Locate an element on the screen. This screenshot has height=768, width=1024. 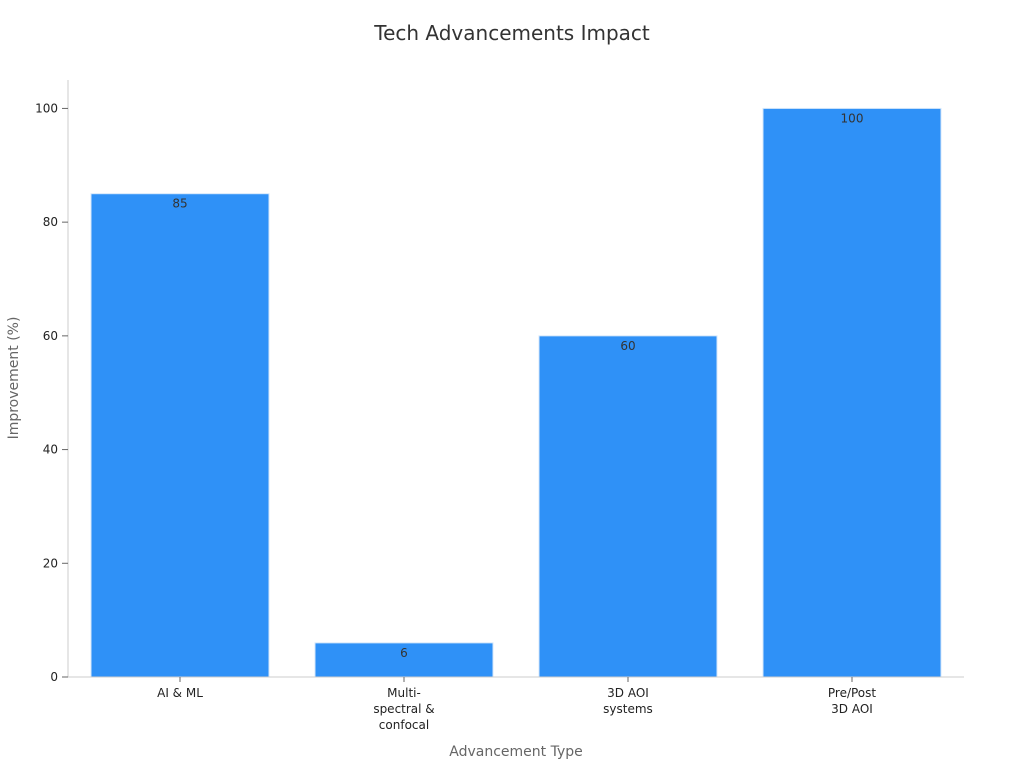
y-tick-label: 40 is located at coordinates (50, 450).